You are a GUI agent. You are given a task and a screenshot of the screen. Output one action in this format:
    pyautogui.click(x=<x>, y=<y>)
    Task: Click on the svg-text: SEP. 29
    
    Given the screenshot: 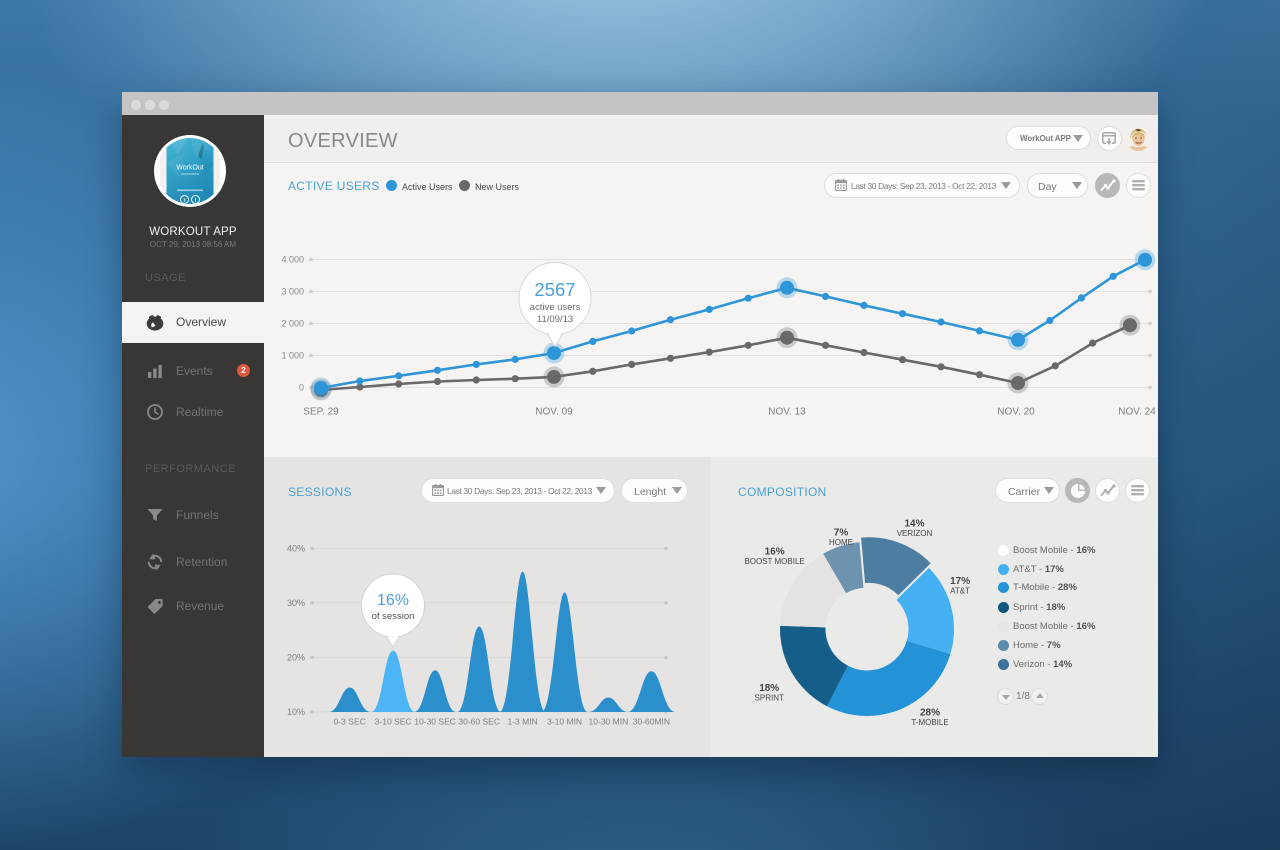 What is the action you would take?
    pyautogui.click(x=321, y=412)
    